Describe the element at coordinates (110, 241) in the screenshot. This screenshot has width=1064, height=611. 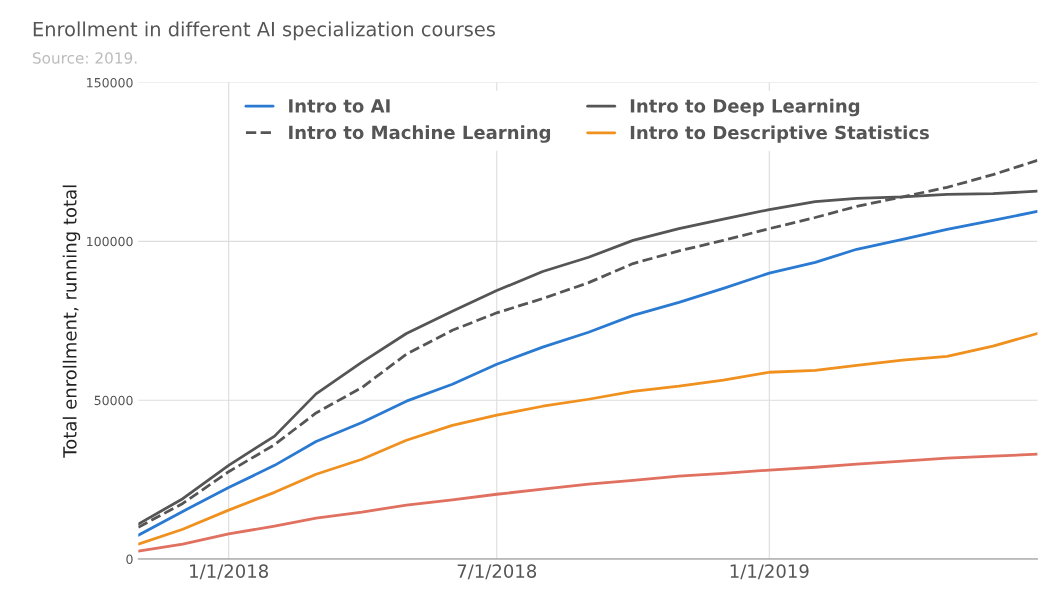
I see `y-tick-label: 100000` at that location.